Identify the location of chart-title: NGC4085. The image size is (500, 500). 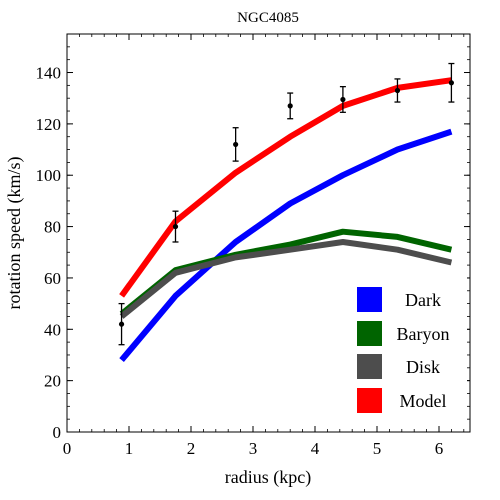
(268, 18).